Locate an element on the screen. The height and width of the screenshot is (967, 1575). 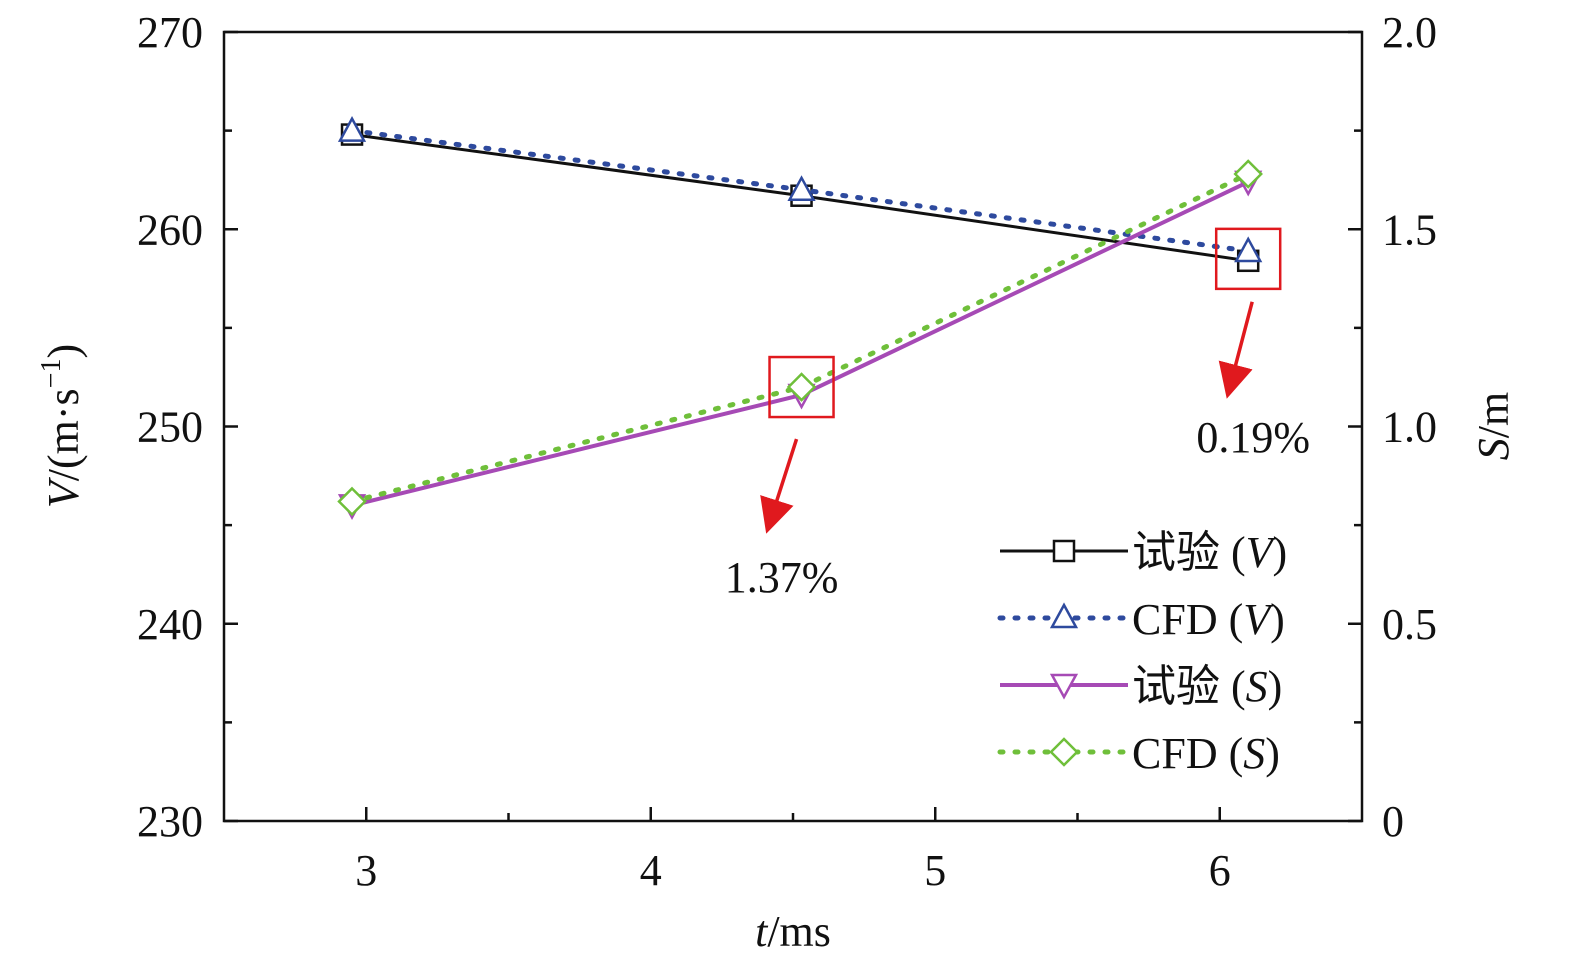
x-tick-label: 5 is located at coordinates (935, 870).